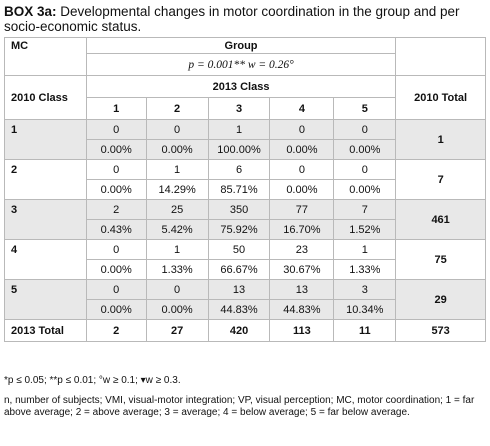  I want to click on total-header: 2010 Total, so click(440, 97).